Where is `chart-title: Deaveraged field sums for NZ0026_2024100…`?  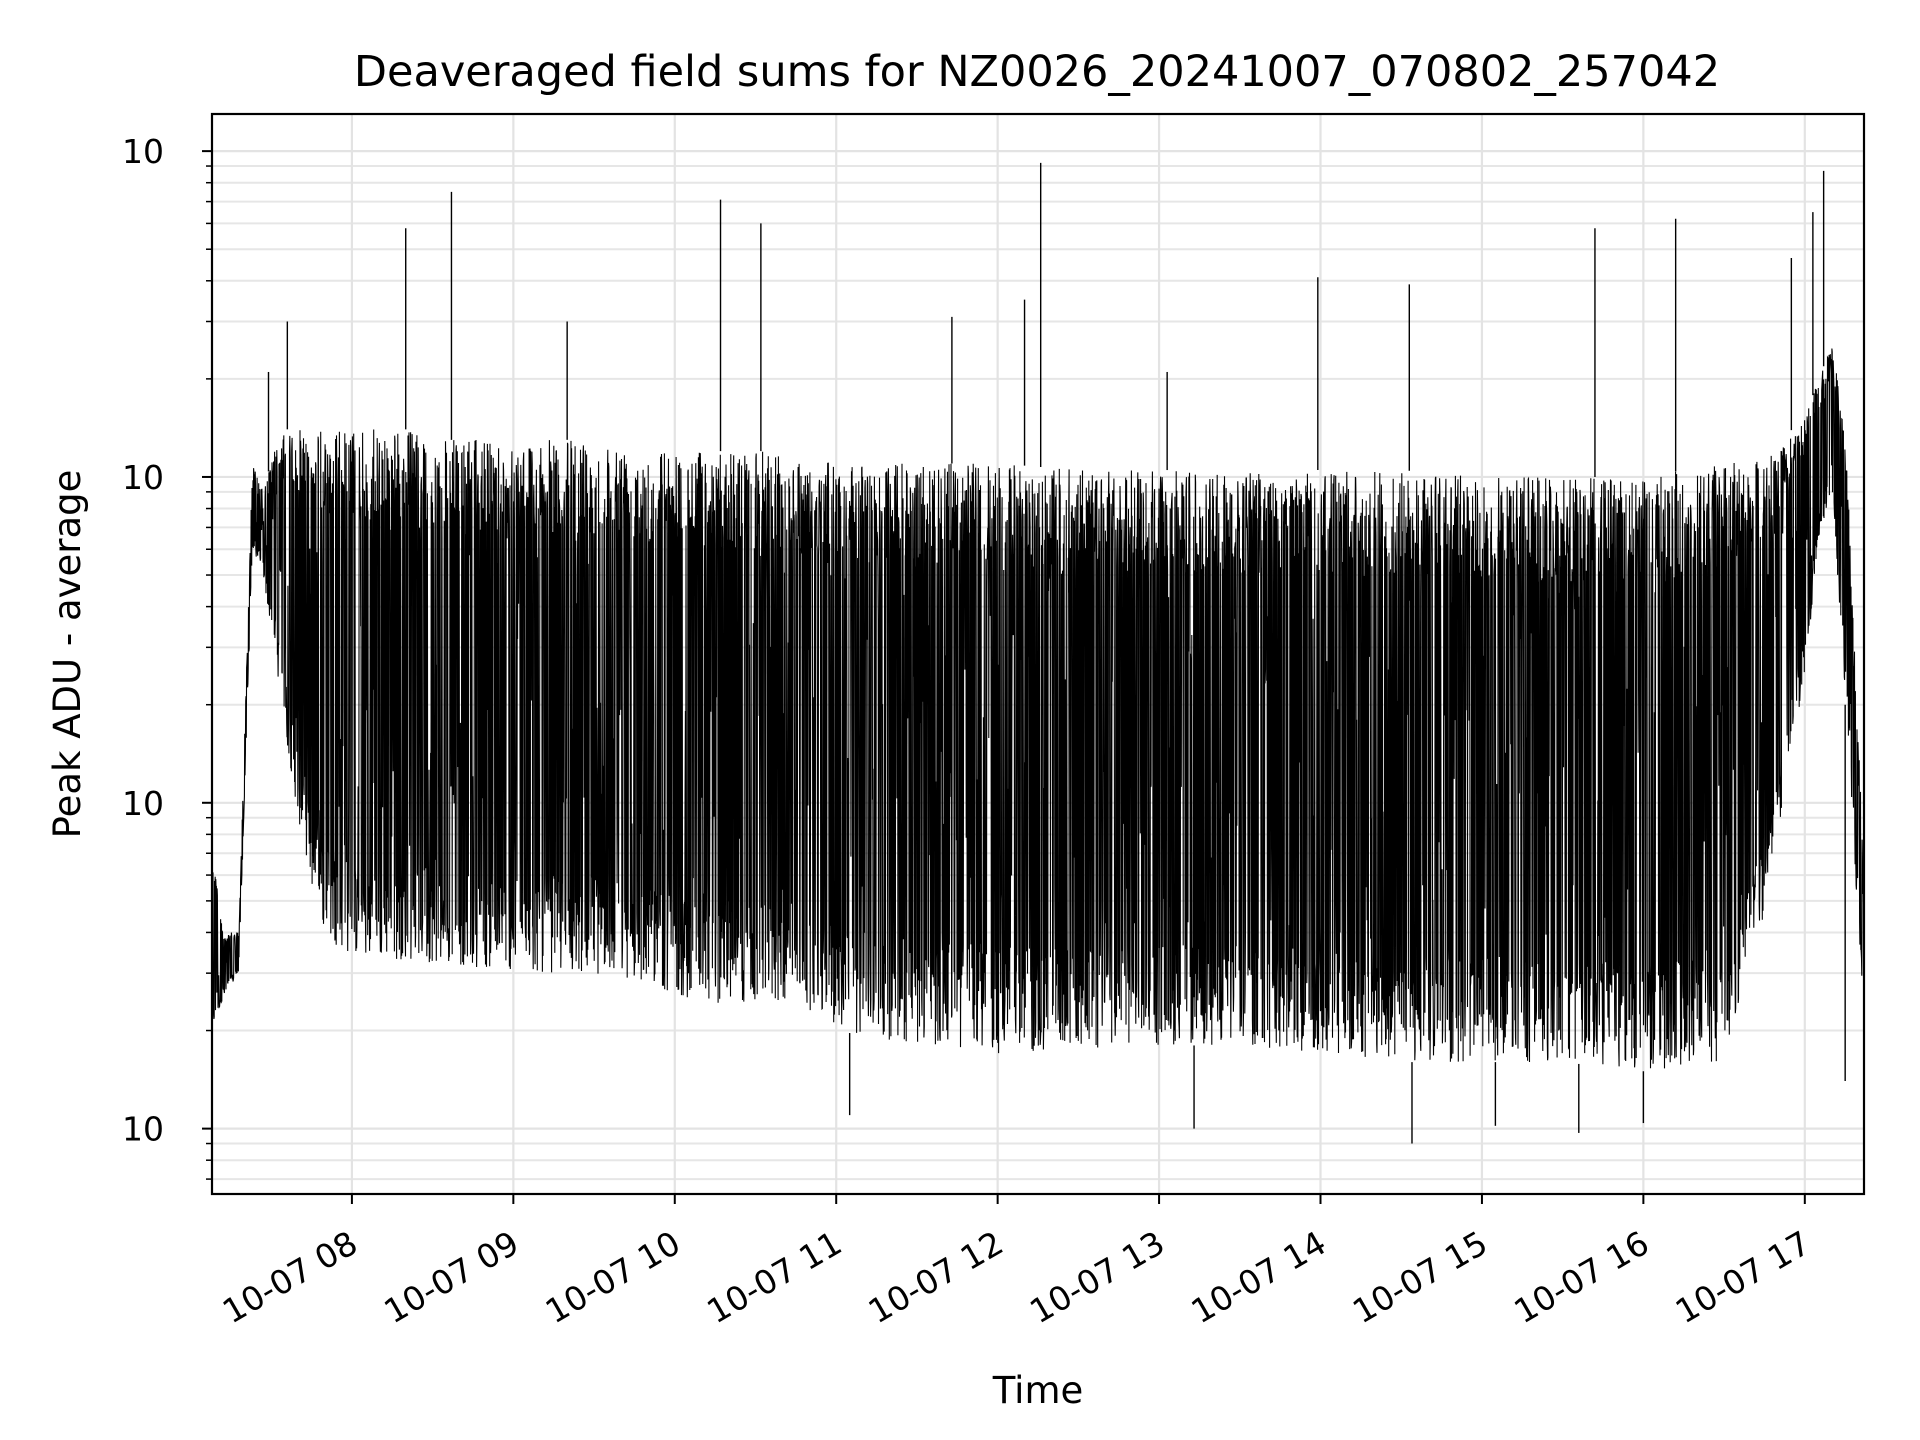
chart-title: Deaveraged field sums for NZ0026_2024100… is located at coordinates (1037, 72).